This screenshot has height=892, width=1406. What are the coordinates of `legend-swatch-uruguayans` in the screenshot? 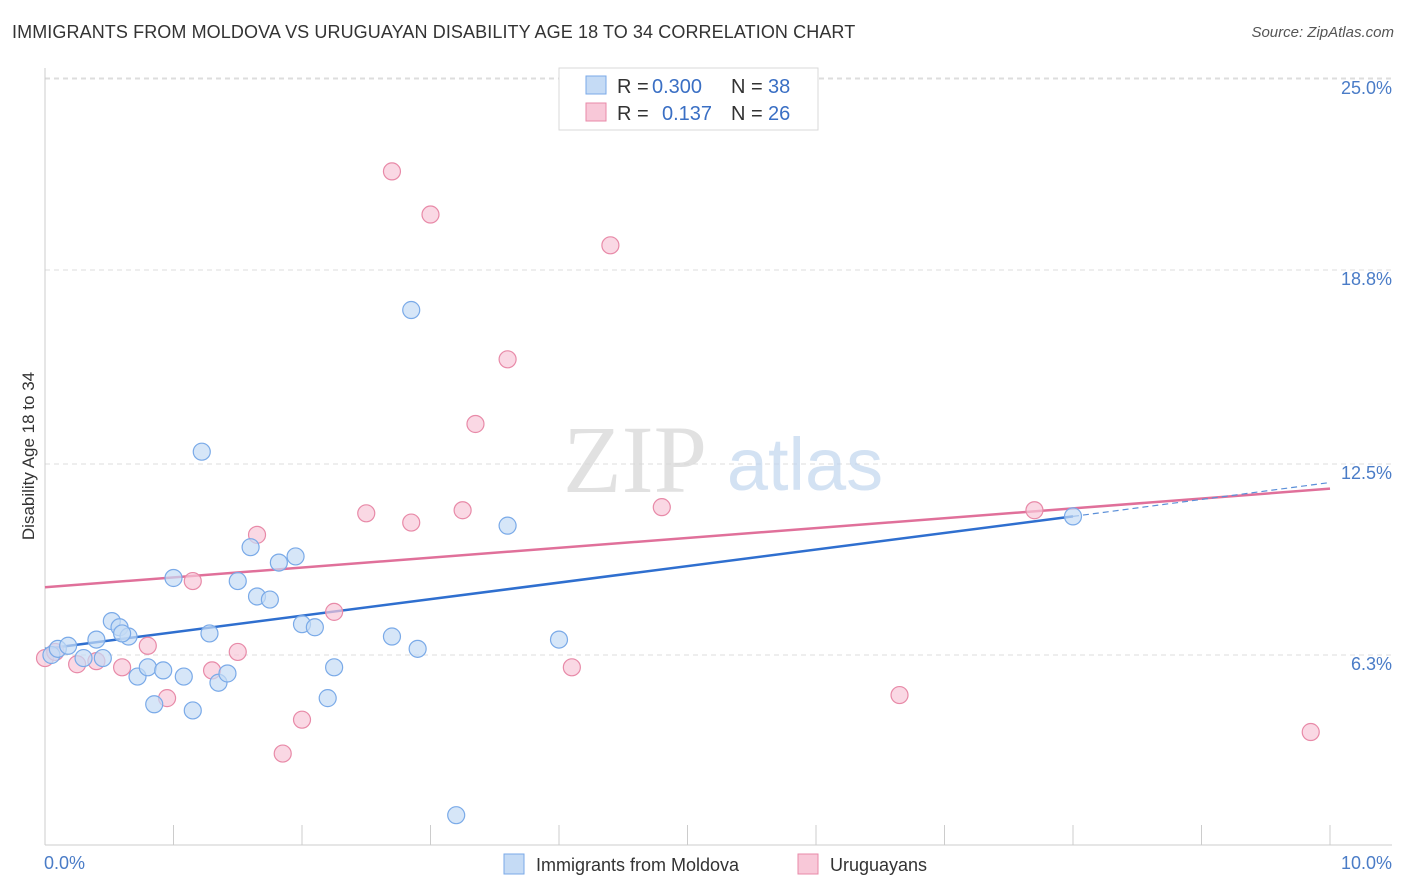 It's located at (596, 112).